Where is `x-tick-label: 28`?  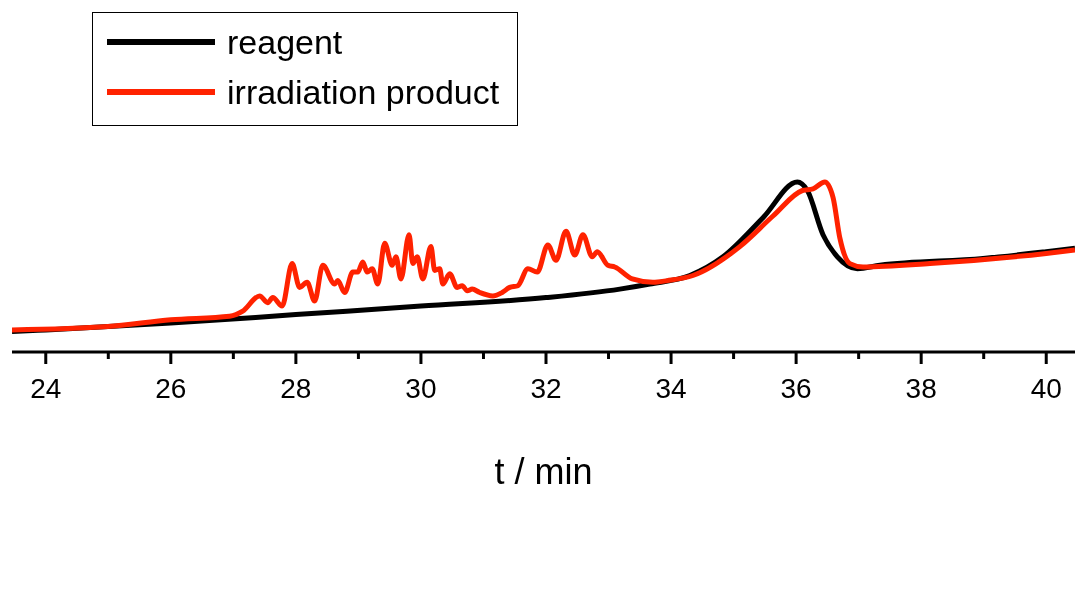 x-tick-label: 28 is located at coordinates (296, 388).